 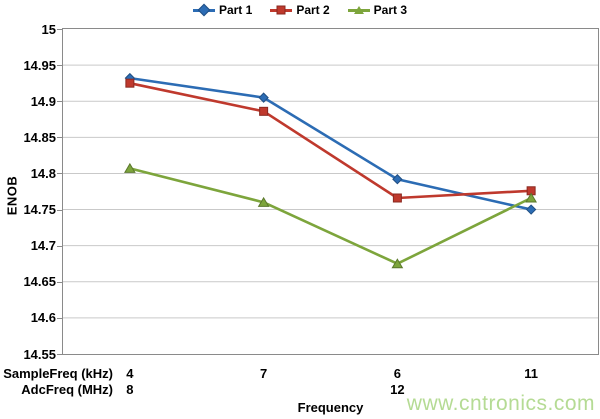 I want to click on x-axis-tick-label: 8, so click(x=130, y=389).